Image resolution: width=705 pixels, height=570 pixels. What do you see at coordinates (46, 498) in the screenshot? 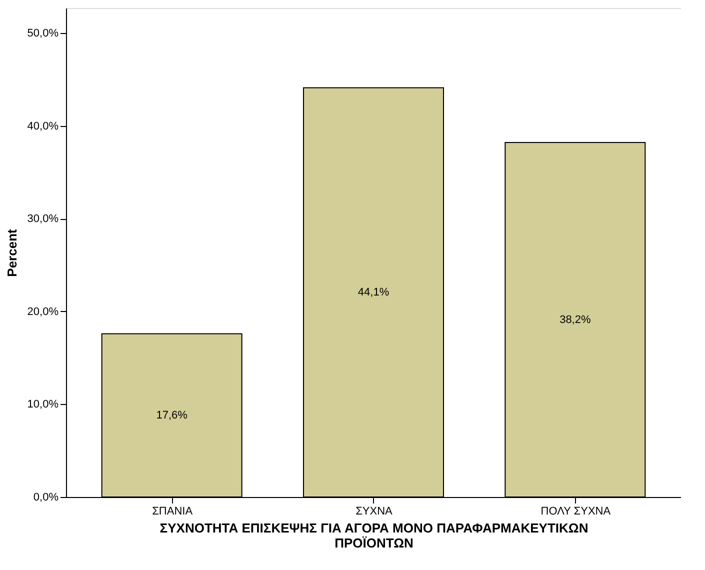
I see `y-tick-label: 0,0%` at bounding box center [46, 498].